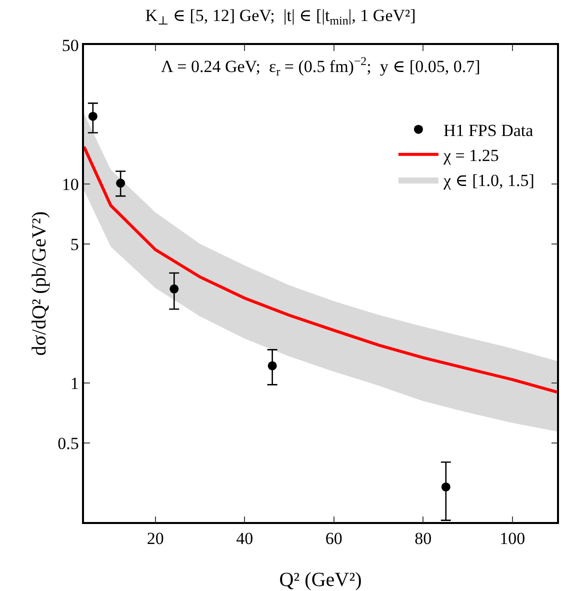  I want to click on x-axis-title: Q² (GeV²), so click(320, 580).